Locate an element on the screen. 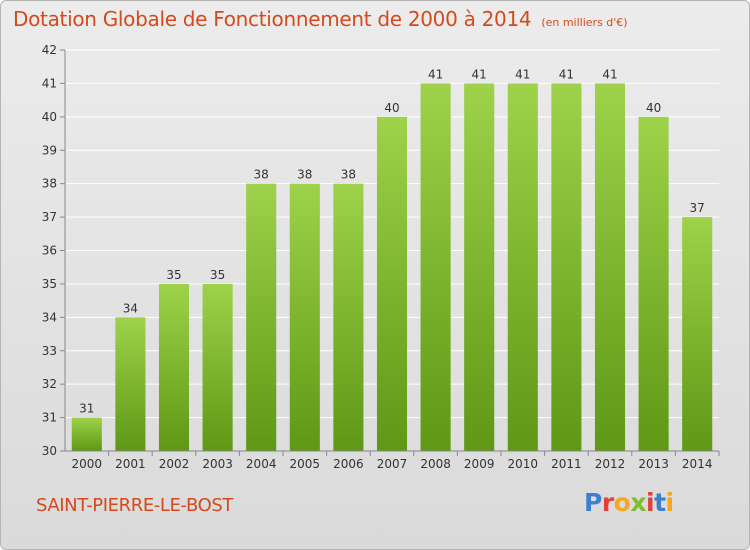 Image resolution: width=750 pixels, height=550 pixels. bar-2008 is located at coordinates (435, 267).